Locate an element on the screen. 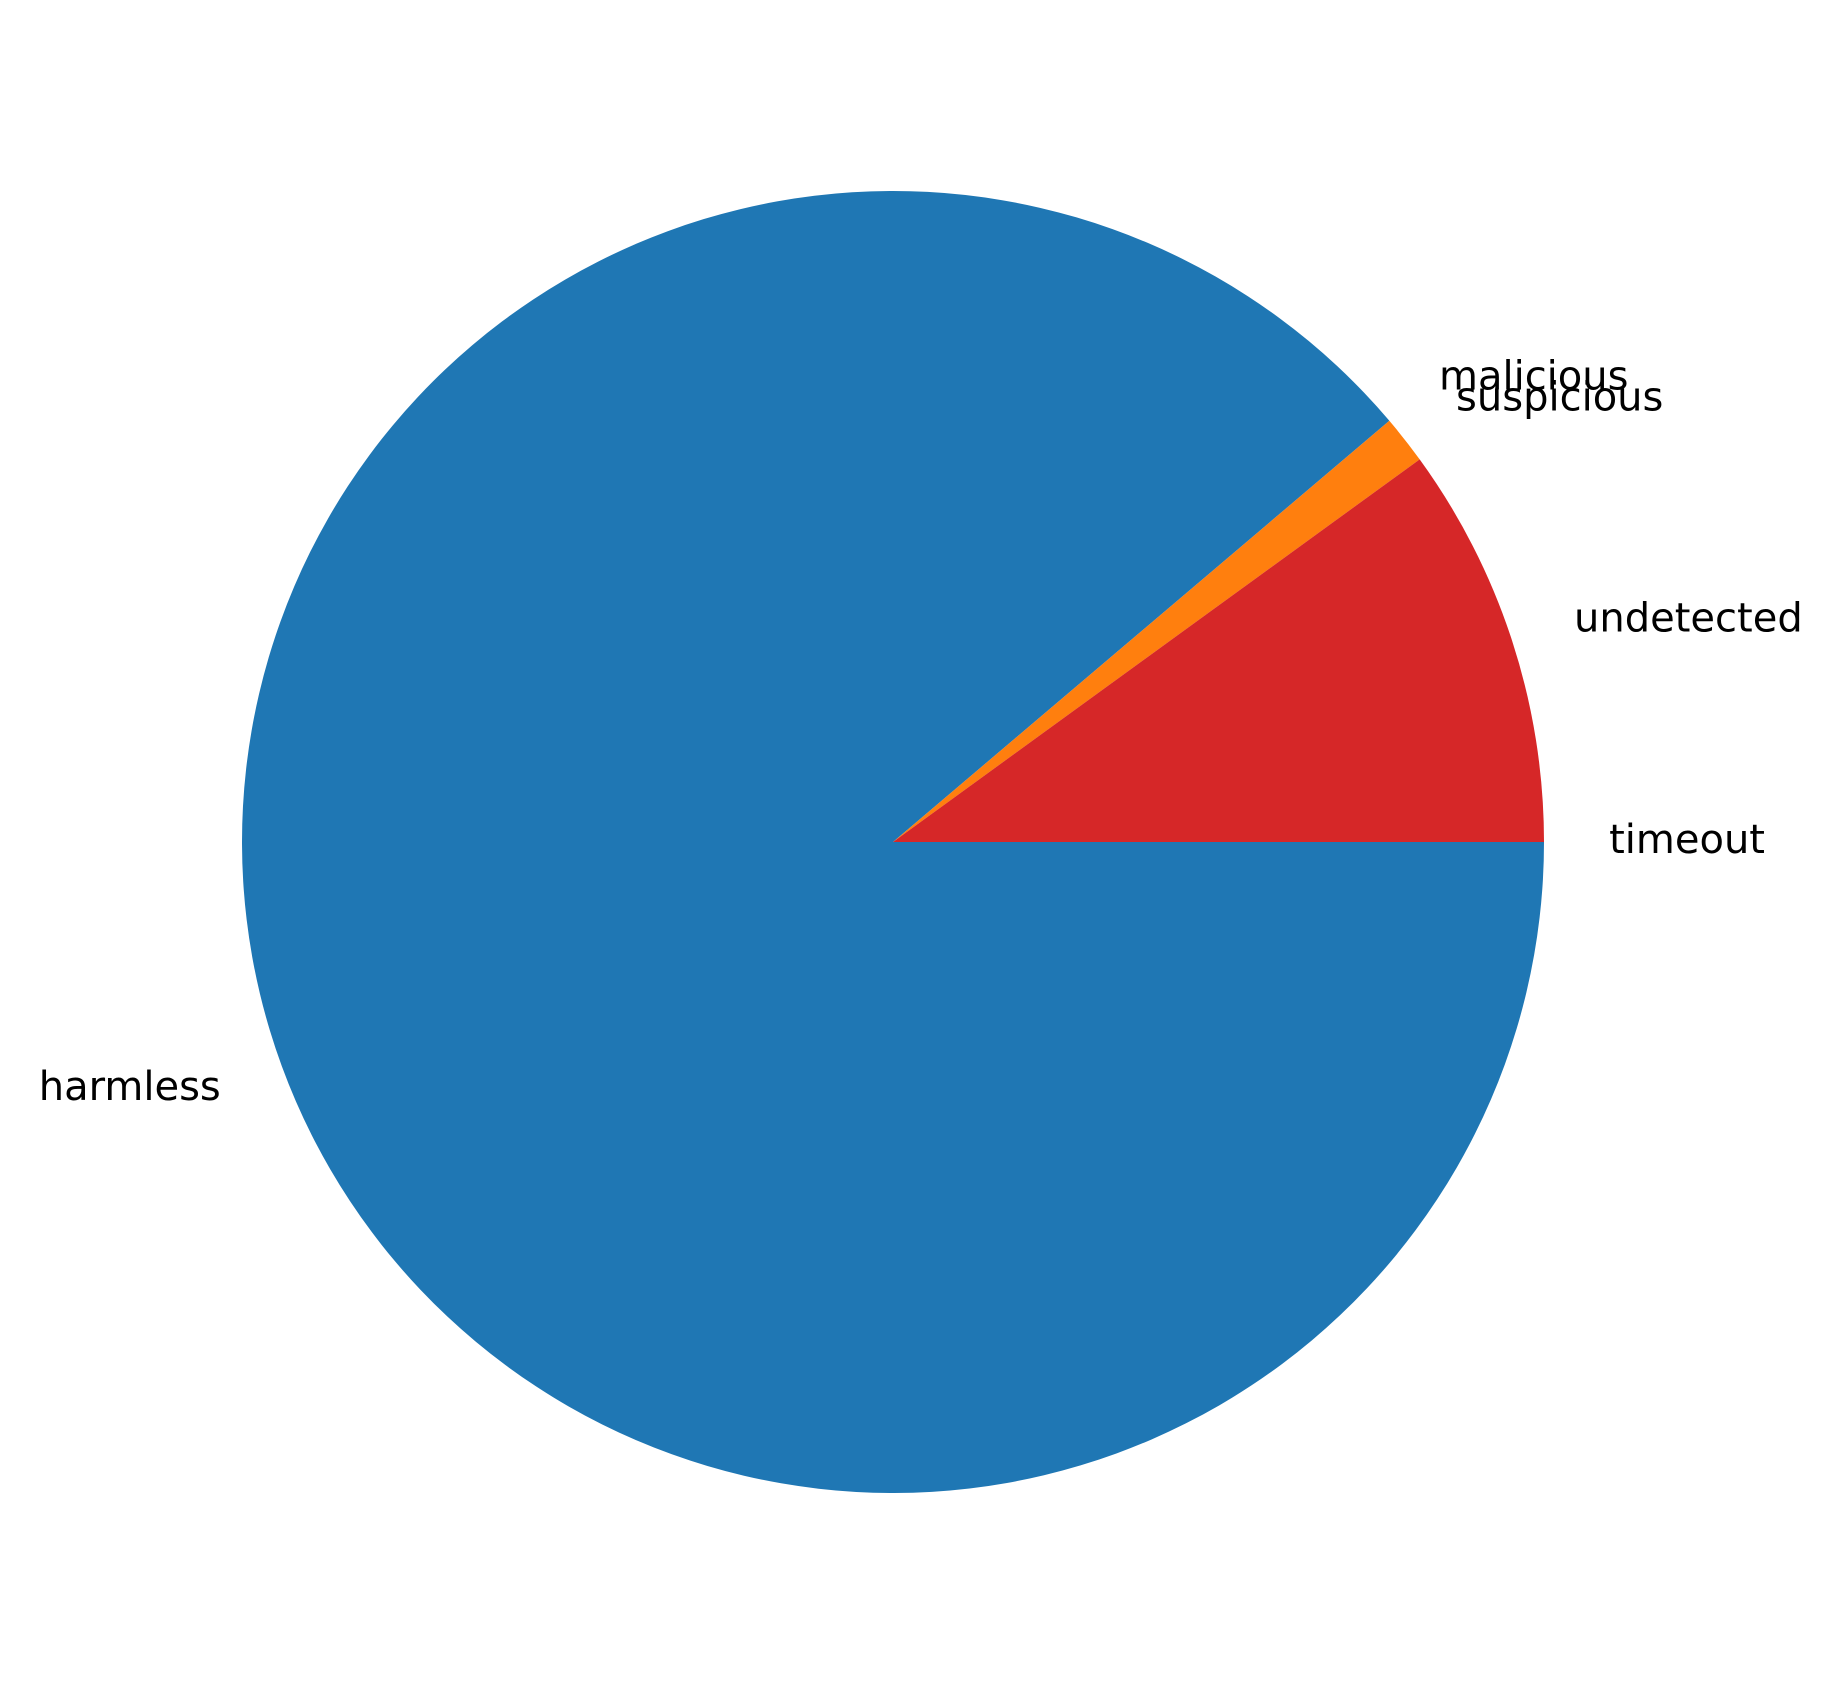 This screenshot has height=1681, width=1830. pie-label-timeout: timeout is located at coordinates (1687, 840).